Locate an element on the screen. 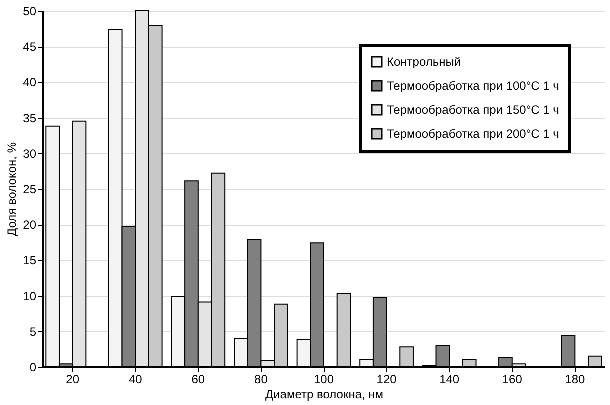  x-tick-label: 160 is located at coordinates (512, 379).